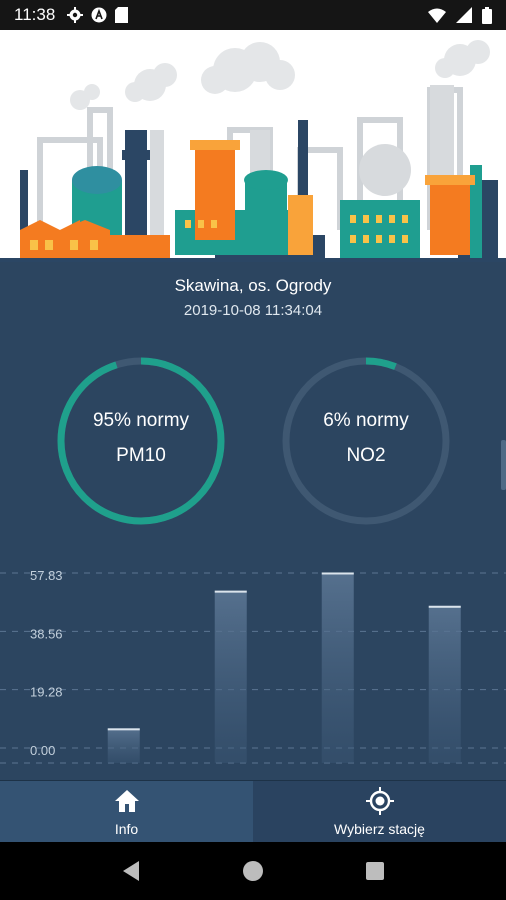  What do you see at coordinates (35, 14) in the screenshot?
I see `status-time: 11:38` at bounding box center [35, 14].